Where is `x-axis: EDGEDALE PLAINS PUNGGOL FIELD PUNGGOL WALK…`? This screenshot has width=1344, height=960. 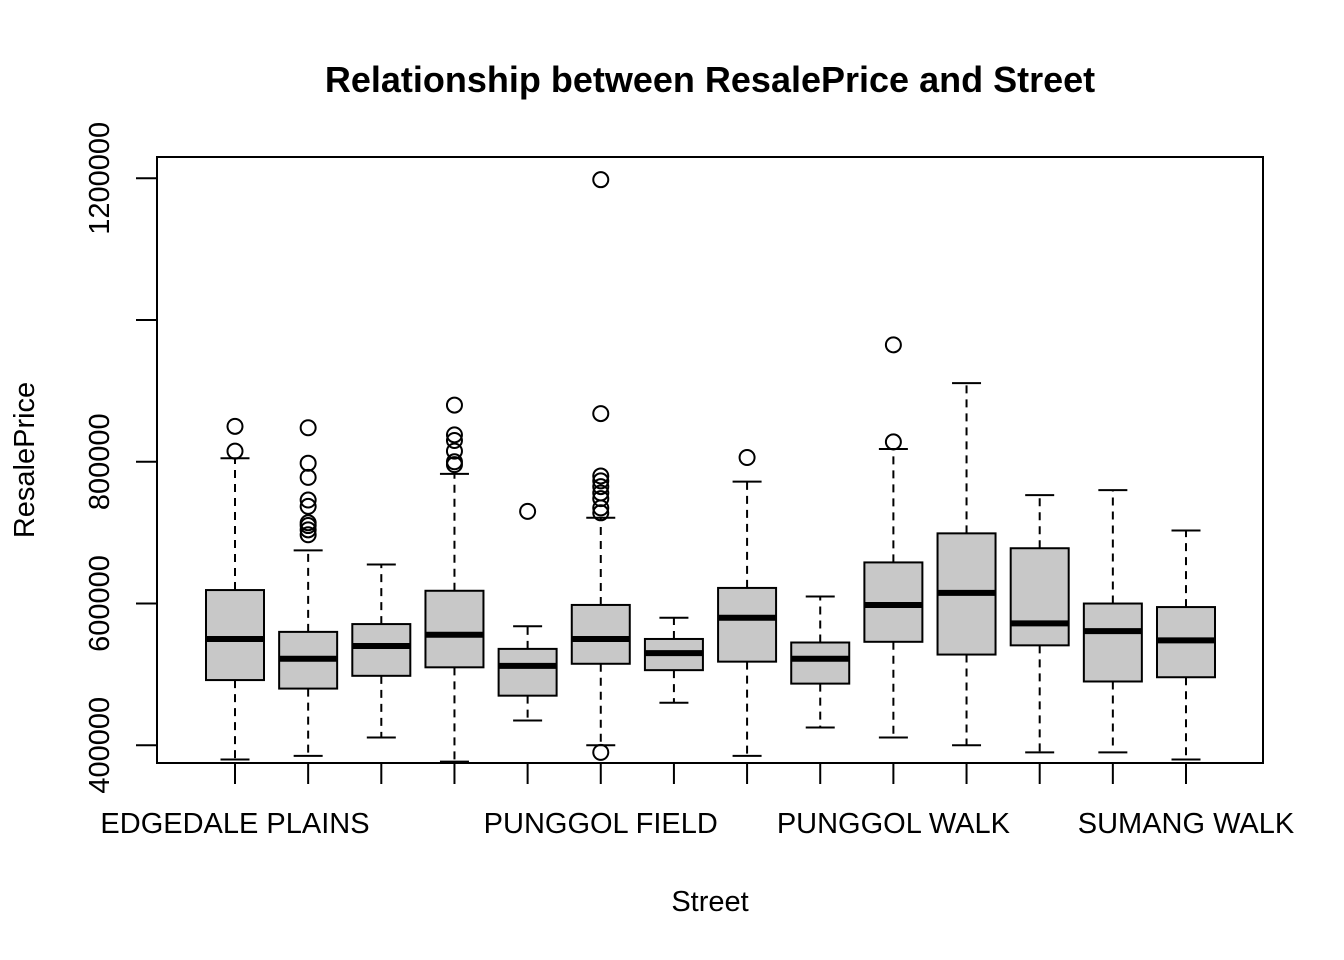 x-axis: EDGEDALE PLAINS PUNGGOL FIELD PUNGGOL WALK… is located at coordinates (697, 801).